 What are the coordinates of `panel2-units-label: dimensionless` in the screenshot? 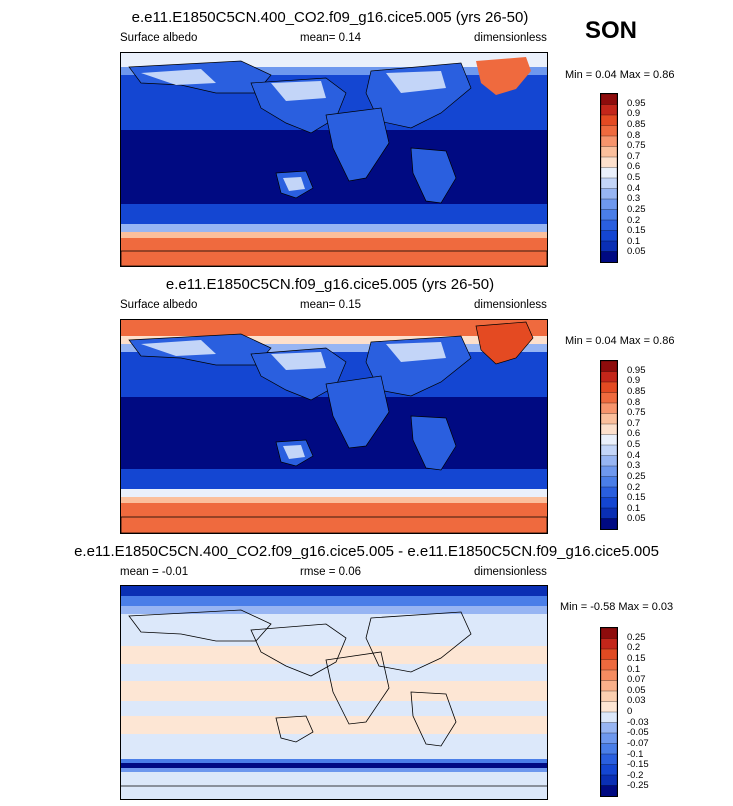 It's located at (510, 305).